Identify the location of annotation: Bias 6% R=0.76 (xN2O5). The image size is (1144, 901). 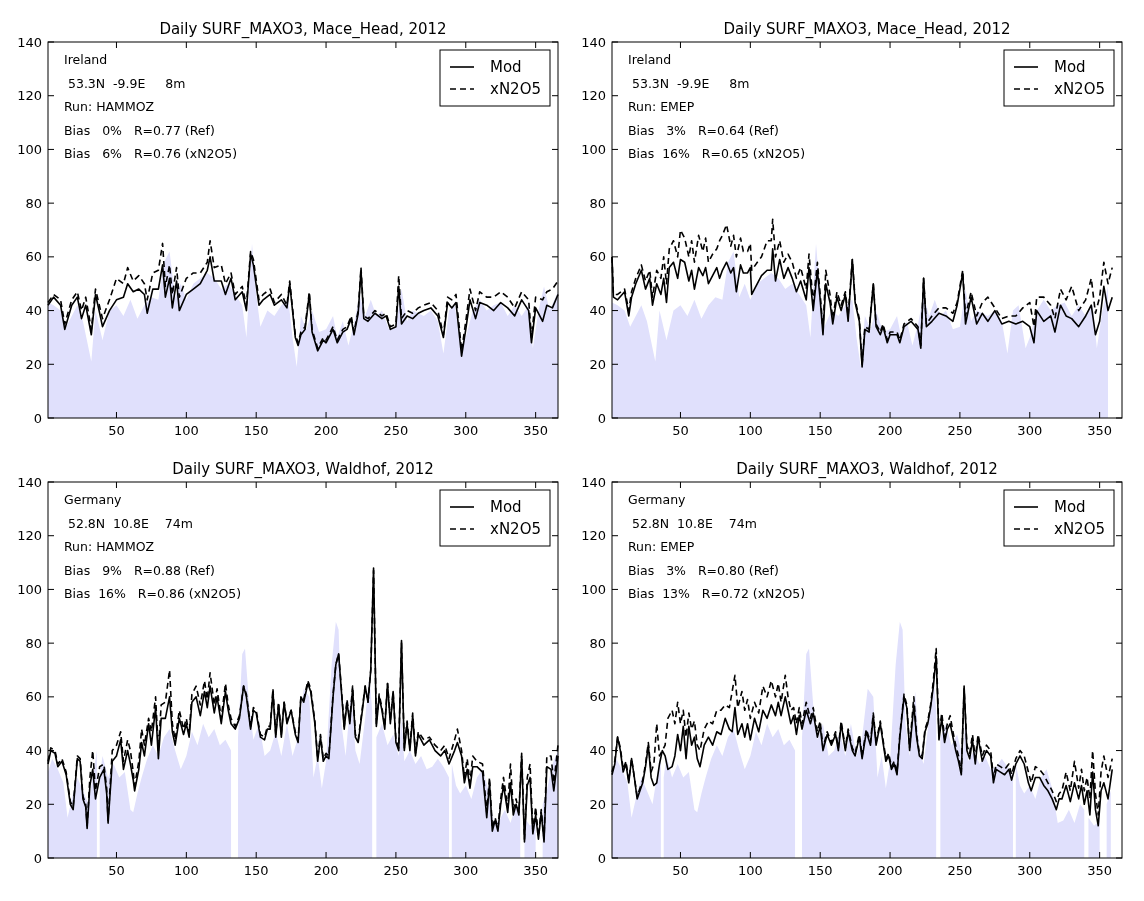
(151, 153).